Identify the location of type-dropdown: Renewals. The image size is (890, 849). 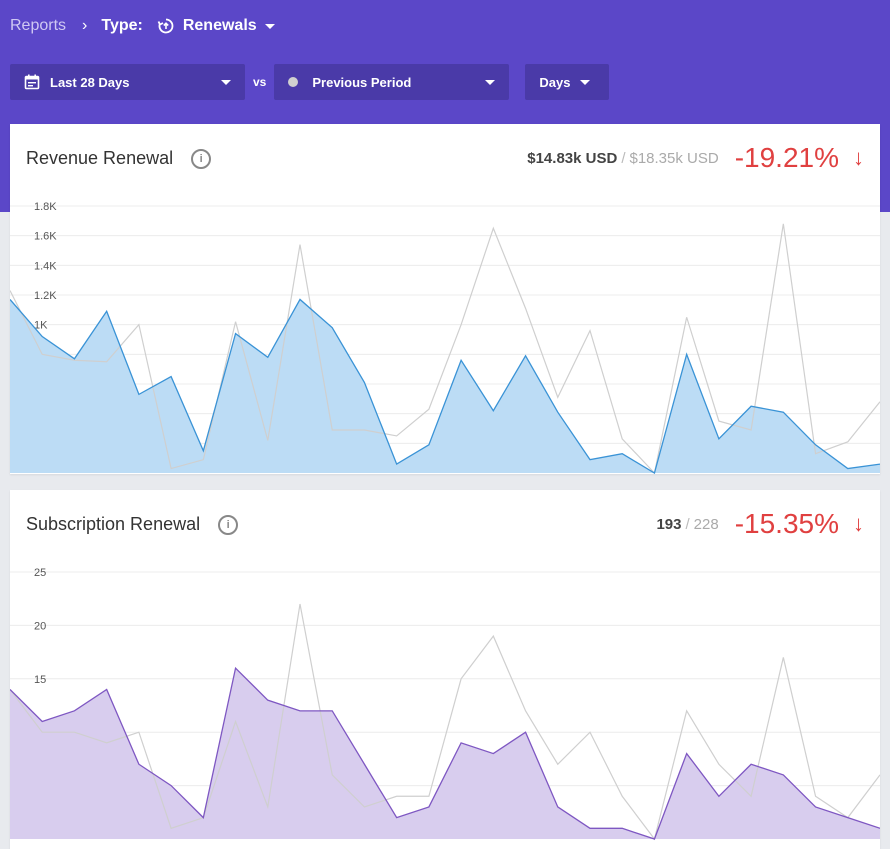
(216, 26).